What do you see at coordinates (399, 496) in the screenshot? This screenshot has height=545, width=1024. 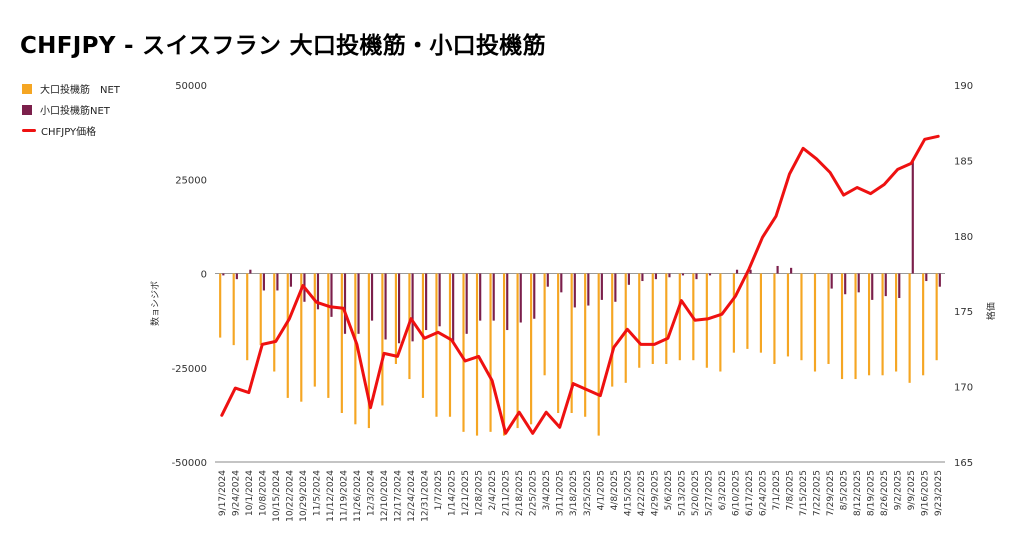 I see `x-tick-label: 12/17/2024` at bounding box center [399, 496].